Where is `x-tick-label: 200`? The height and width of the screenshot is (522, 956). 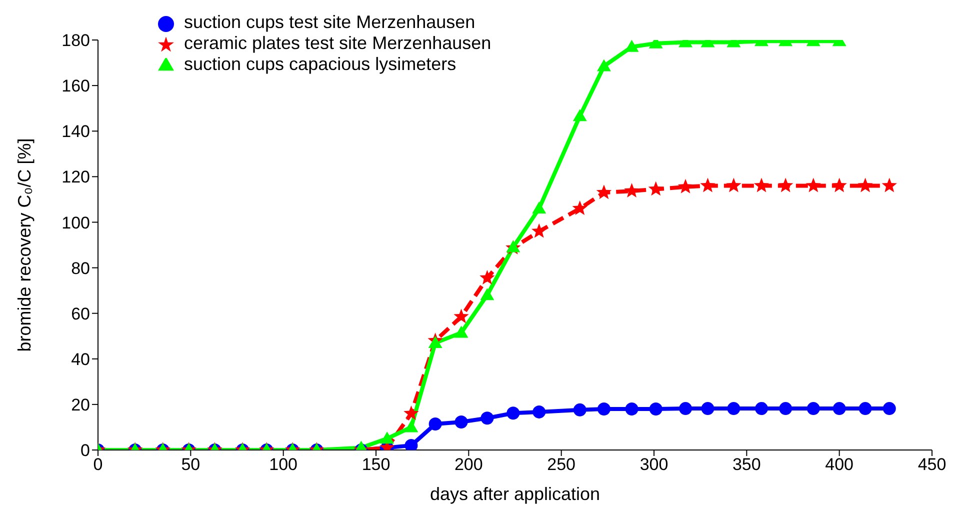
x-tick-label: 200 is located at coordinates (468, 464).